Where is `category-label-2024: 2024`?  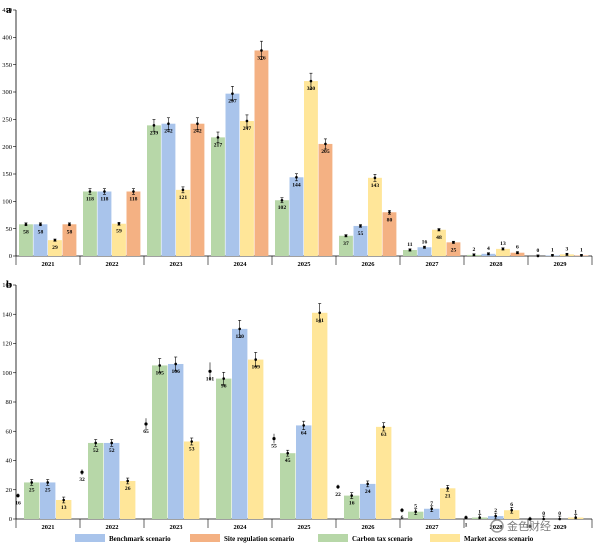
category-label-2024: 2024 is located at coordinates (241, 264).